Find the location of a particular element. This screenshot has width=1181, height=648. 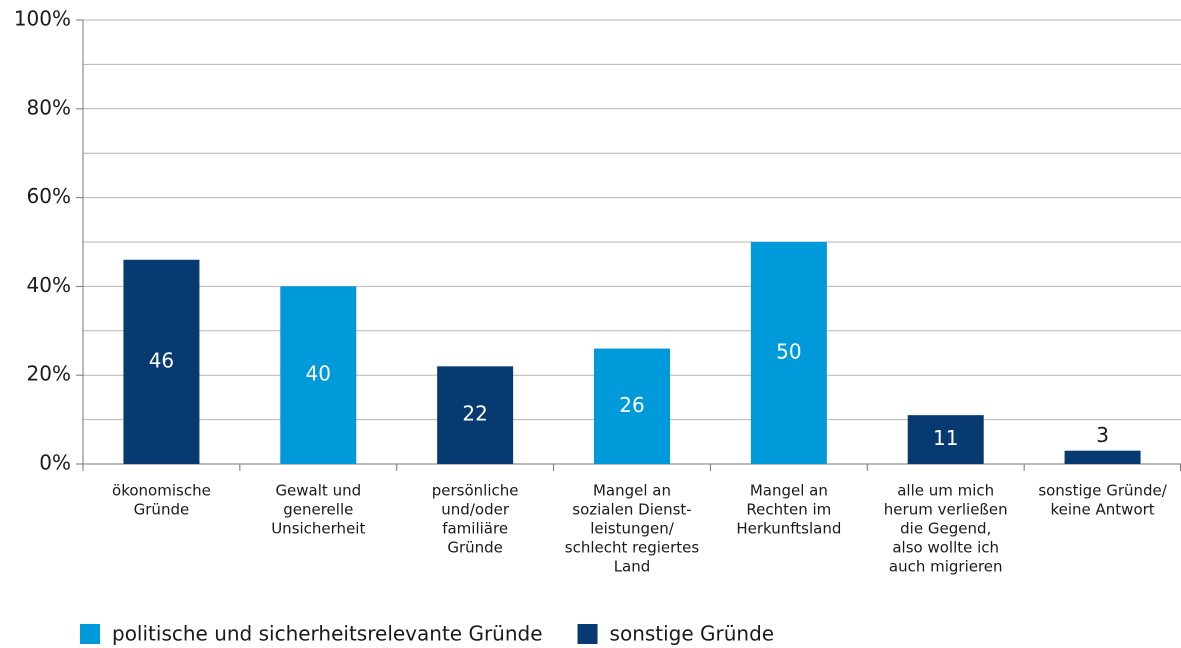

data-label: 26 is located at coordinates (631, 405).